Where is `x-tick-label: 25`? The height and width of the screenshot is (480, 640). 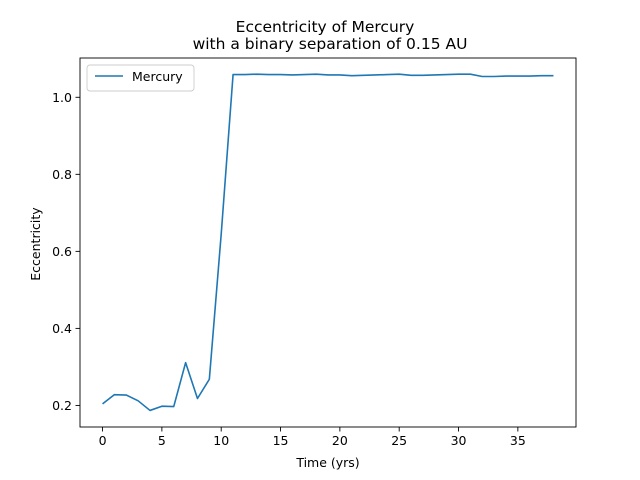 x-tick-label: 25 is located at coordinates (399, 440).